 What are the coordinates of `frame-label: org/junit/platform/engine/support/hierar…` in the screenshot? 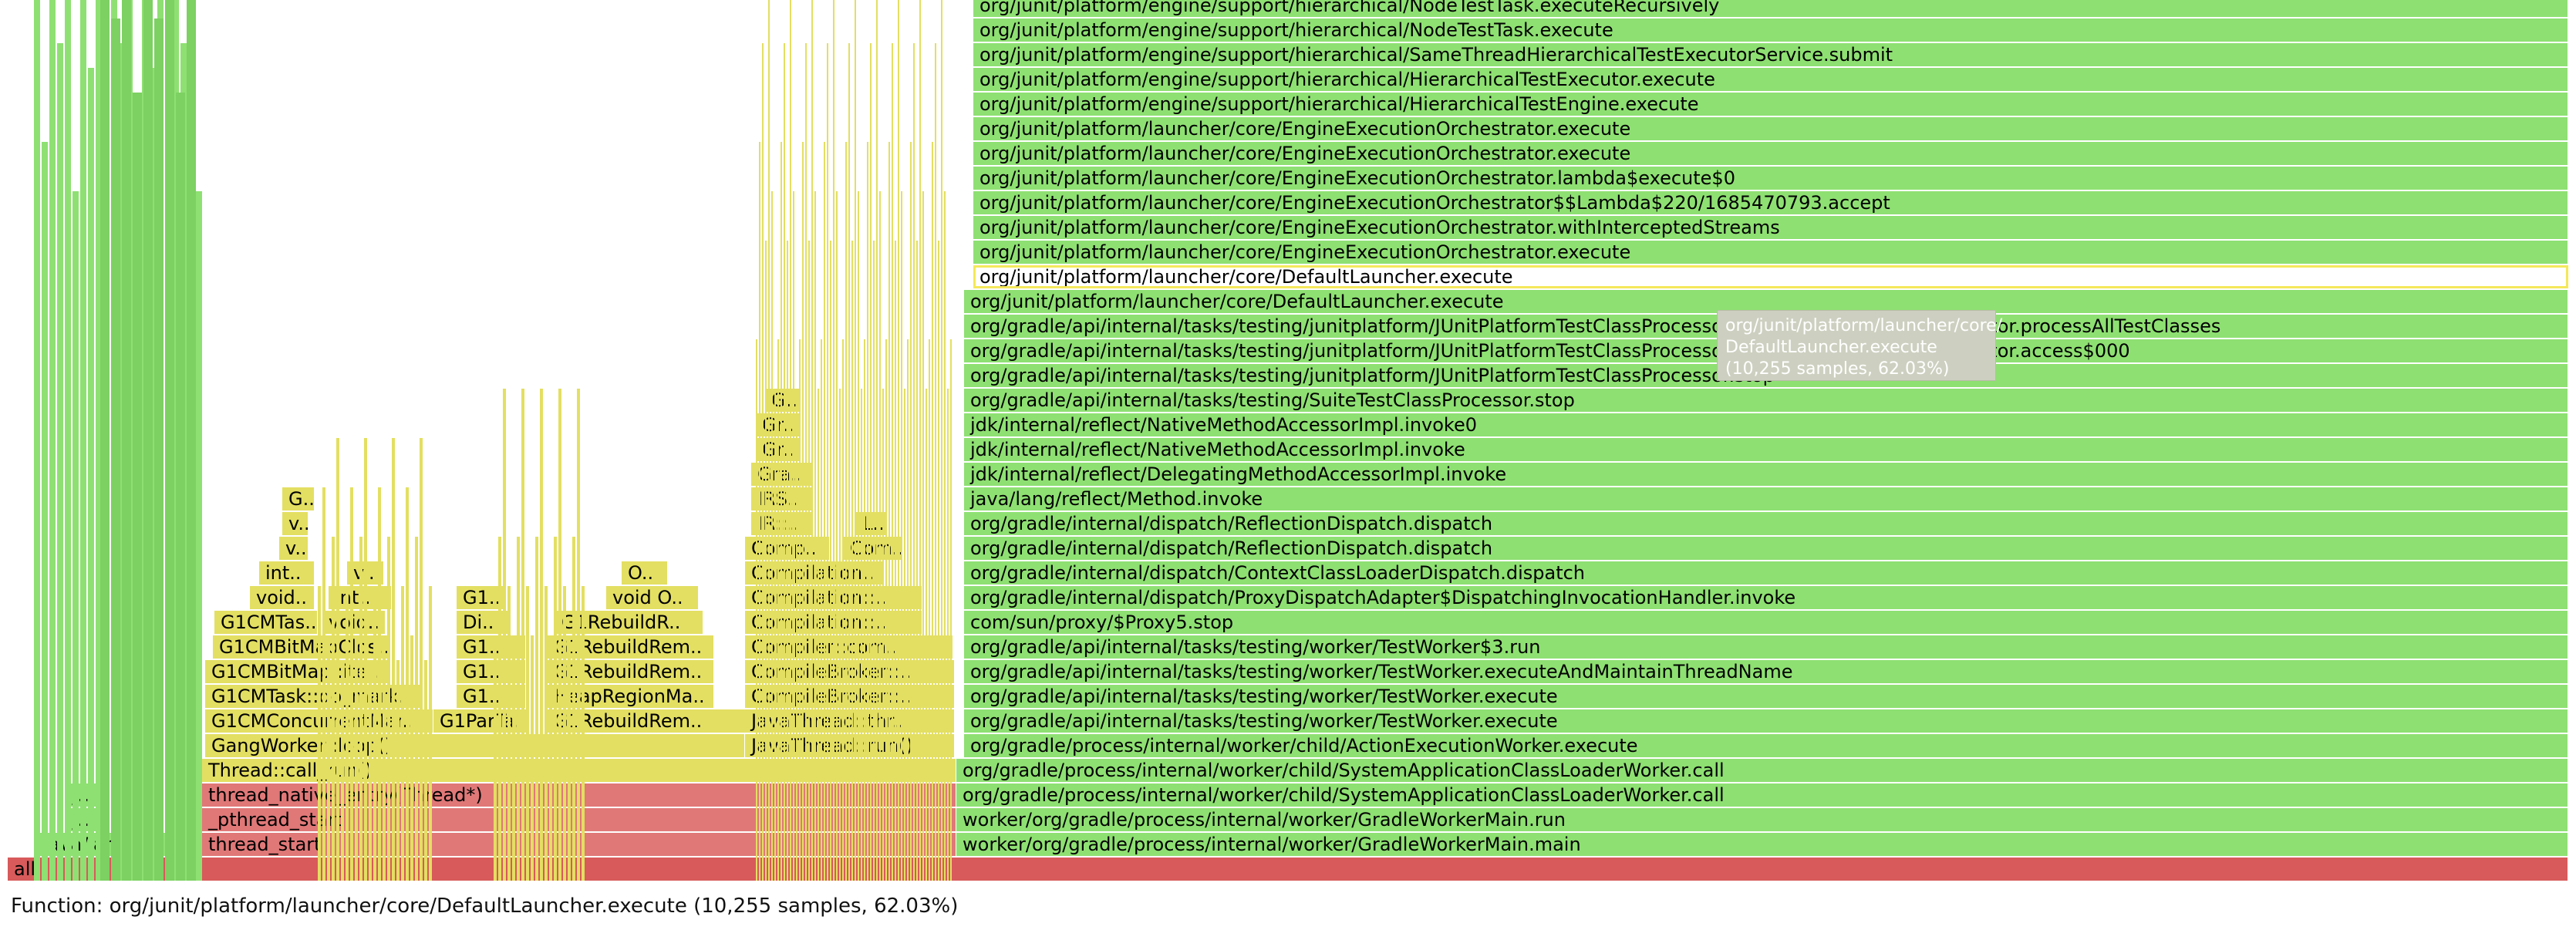 It's located at (1436, 55).